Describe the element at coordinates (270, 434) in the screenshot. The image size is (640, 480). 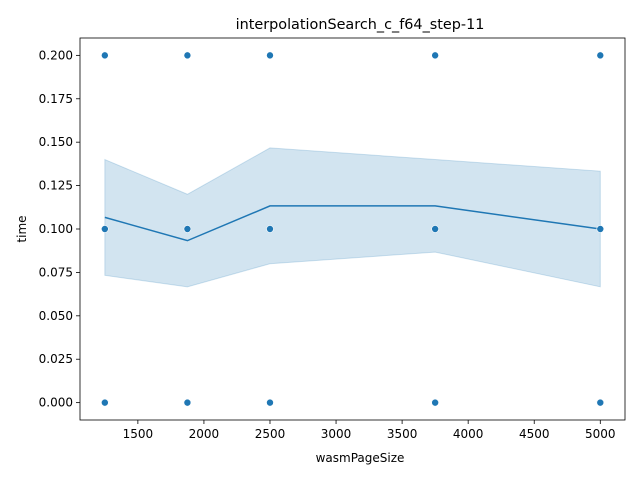
I see `x-tick-label: 2500` at that location.